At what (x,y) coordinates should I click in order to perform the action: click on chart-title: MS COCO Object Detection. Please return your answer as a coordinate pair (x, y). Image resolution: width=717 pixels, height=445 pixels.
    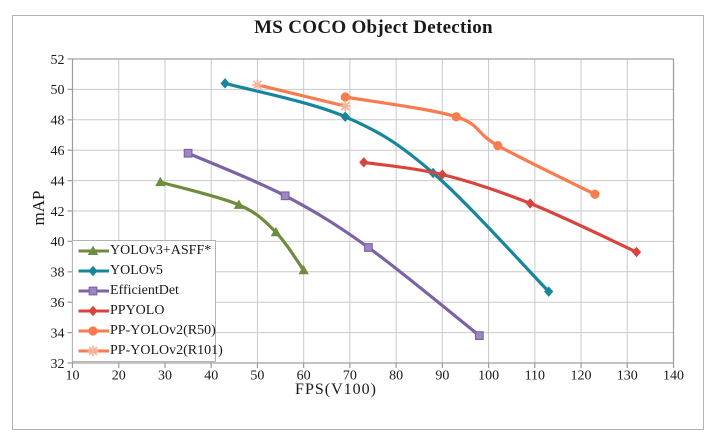
    Looking at the image, I should click on (373, 27).